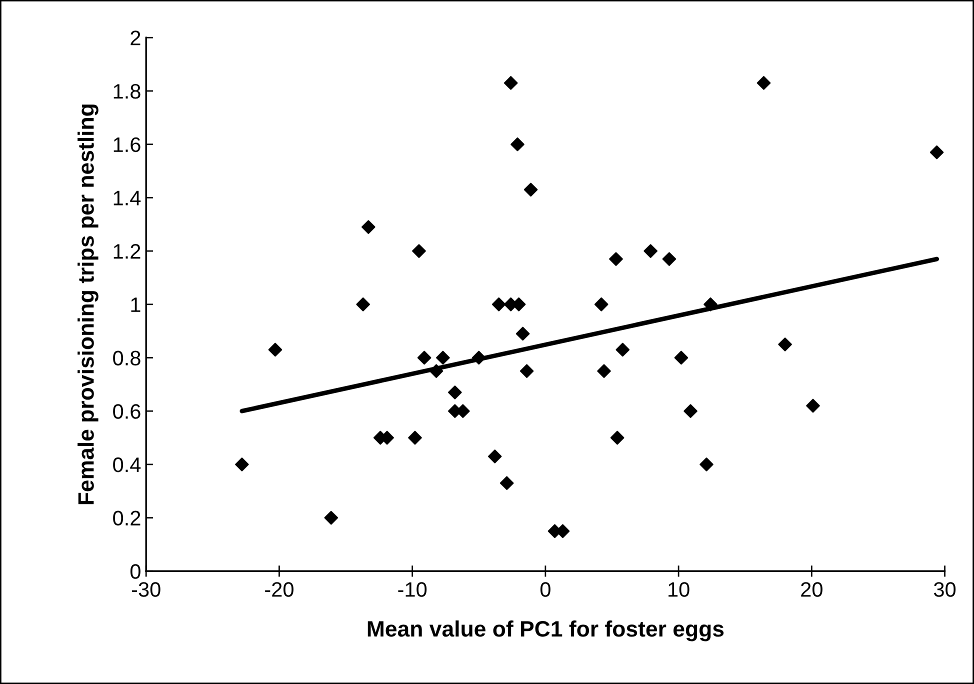 Image resolution: width=974 pixels, height=684 pixels. What do you see at coordinates (412, 589) in the screenshot?
I see `x-tick-label: -10` at bounding box center [412, 589].